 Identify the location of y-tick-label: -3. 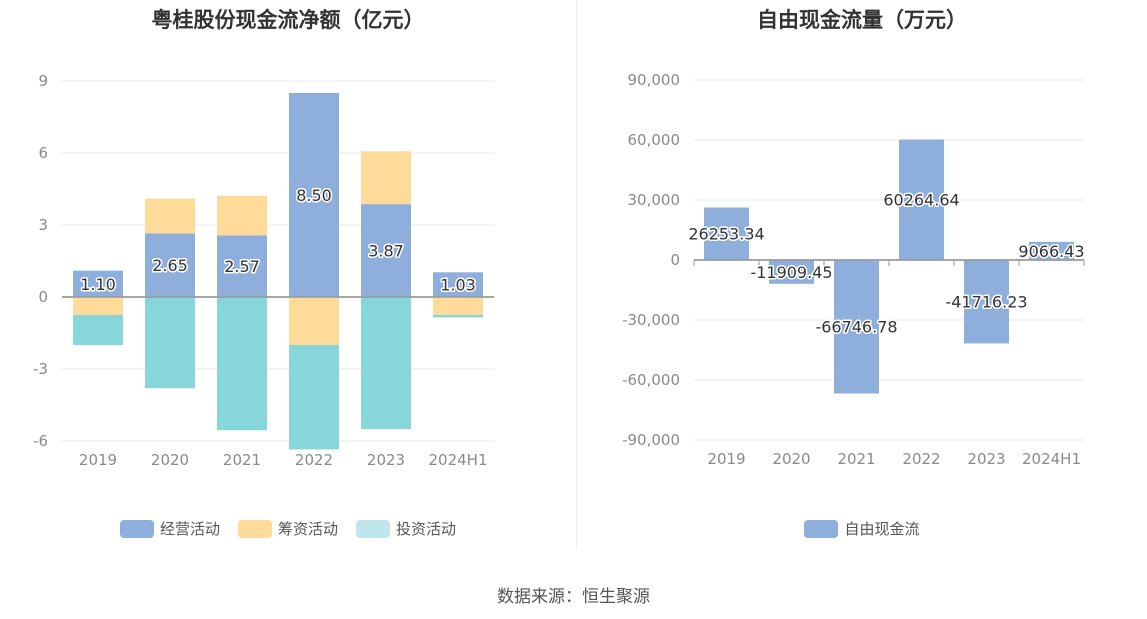
(40, 369).